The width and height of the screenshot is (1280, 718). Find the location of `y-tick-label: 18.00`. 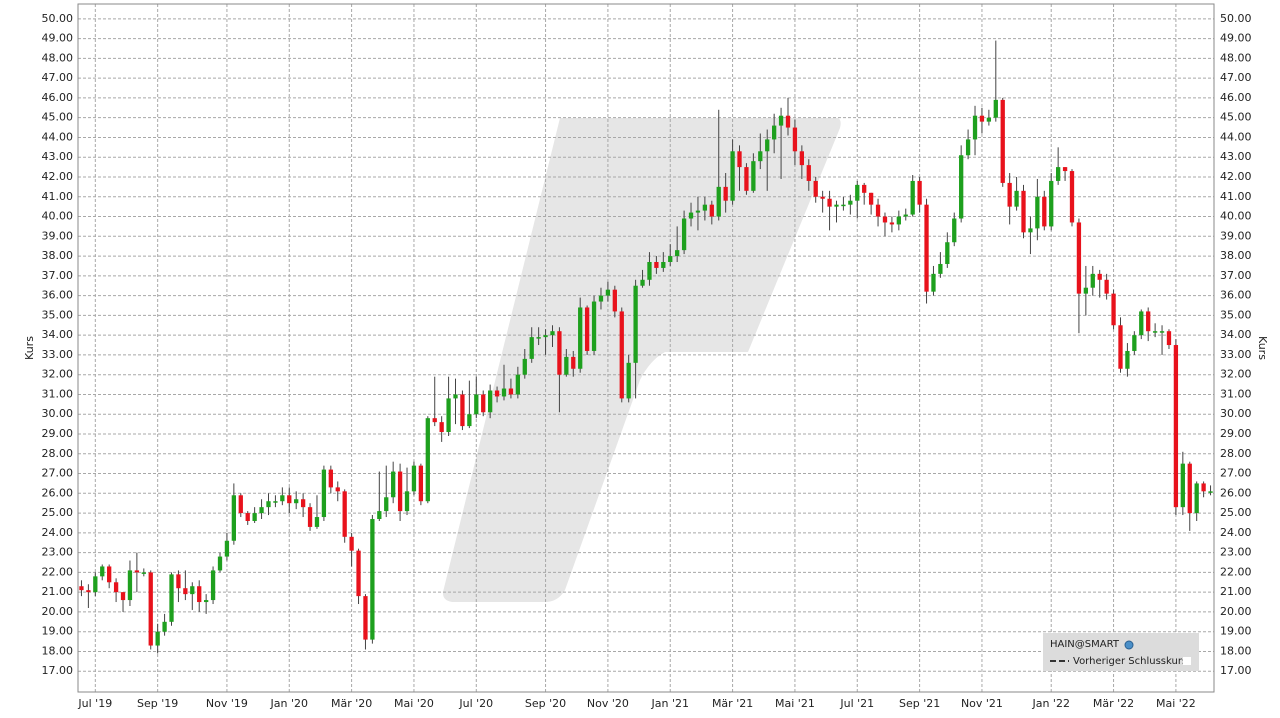

y-tick-label: 18.00 is located at coordinates (58, 650).